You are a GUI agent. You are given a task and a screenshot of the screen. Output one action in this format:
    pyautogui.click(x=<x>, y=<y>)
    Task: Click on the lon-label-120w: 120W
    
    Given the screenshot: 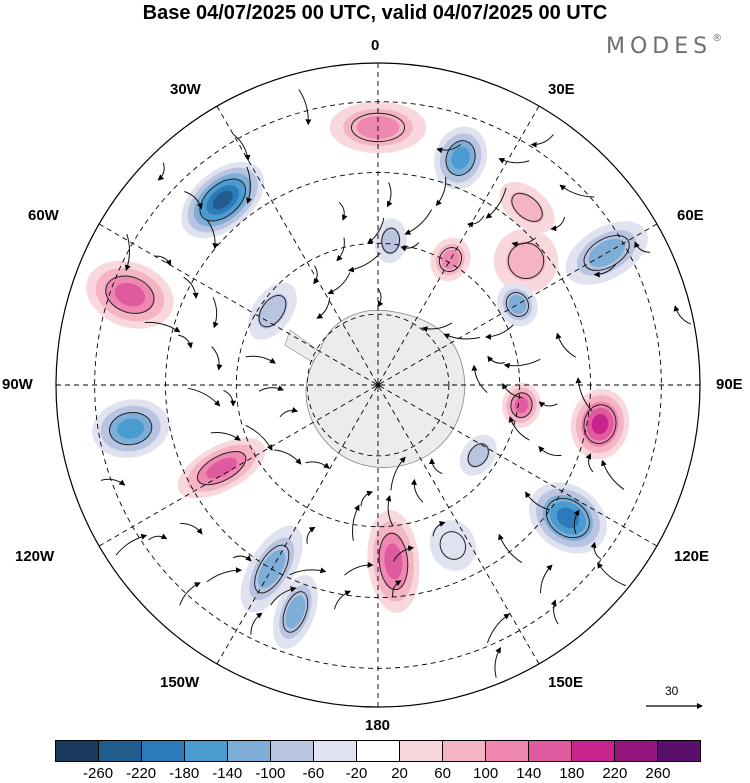 What is the action you would take?
    pyautogui.click(x=35, y=556)
    